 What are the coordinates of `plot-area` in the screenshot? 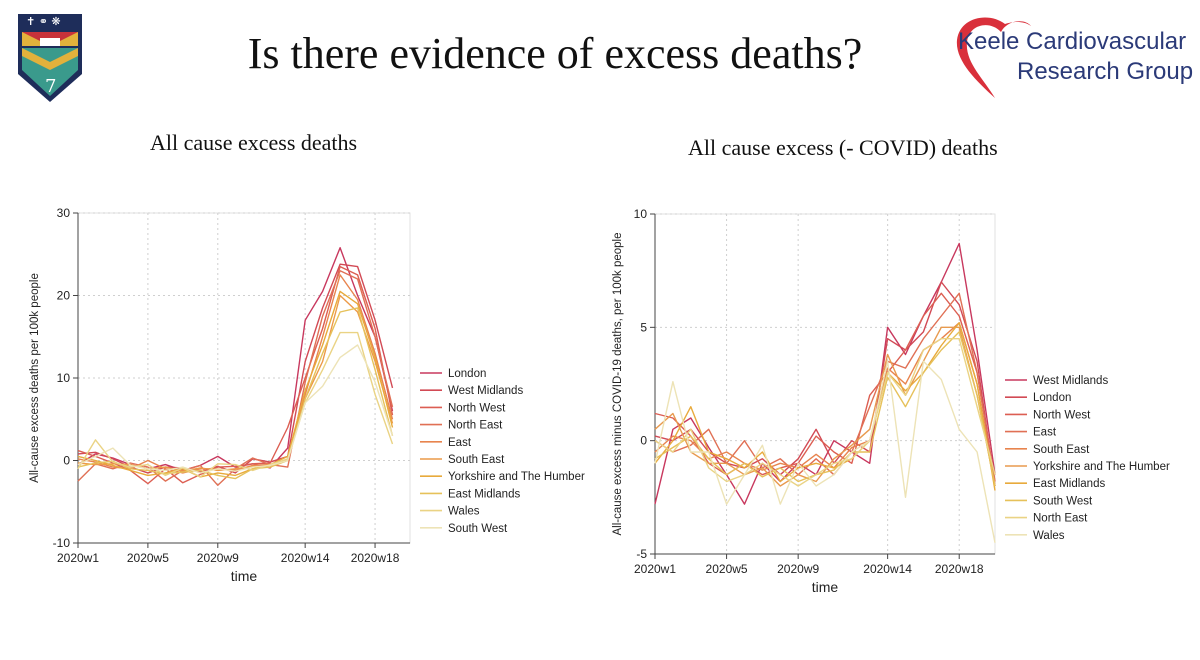 It's located at (825, 384).